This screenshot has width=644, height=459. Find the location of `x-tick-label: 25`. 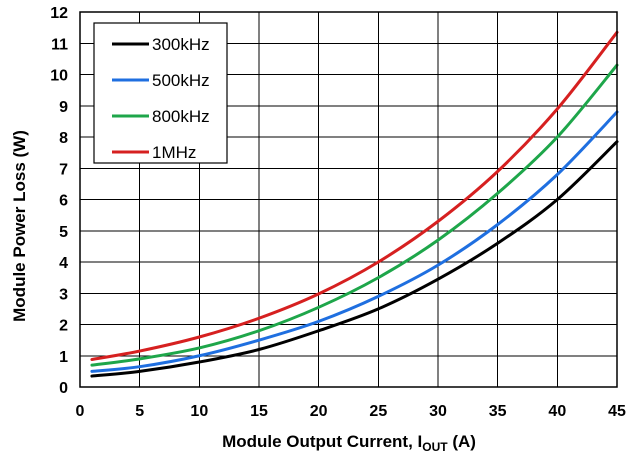

x-tick-label: 25 is located at coordinates (378, 411).